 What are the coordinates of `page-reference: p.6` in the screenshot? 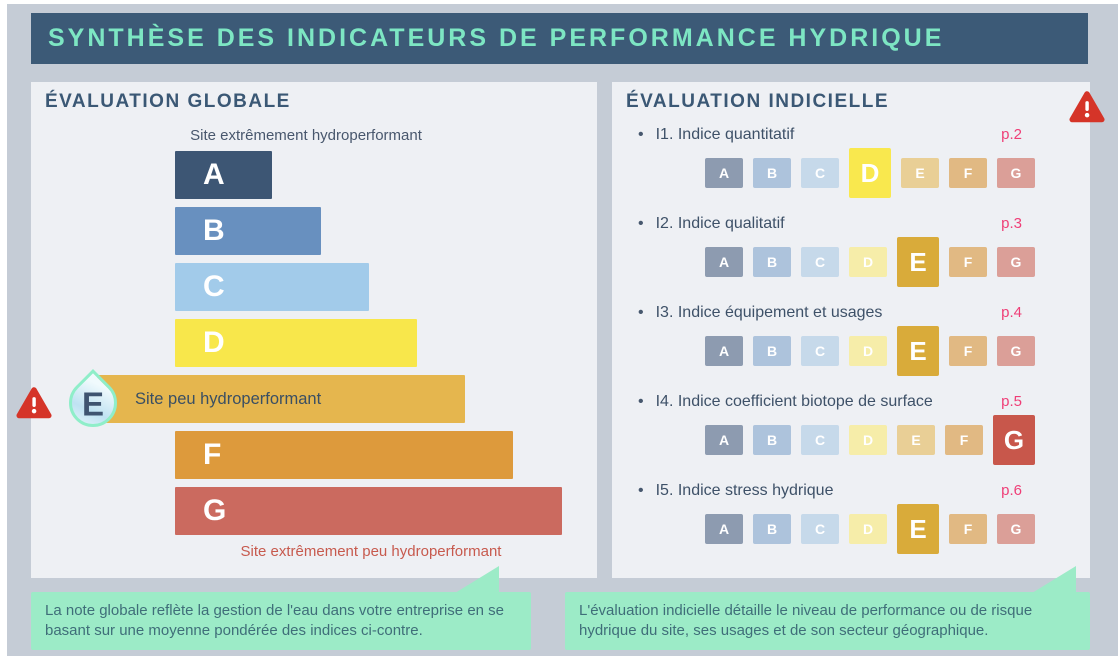 It's located at (1011, 490).